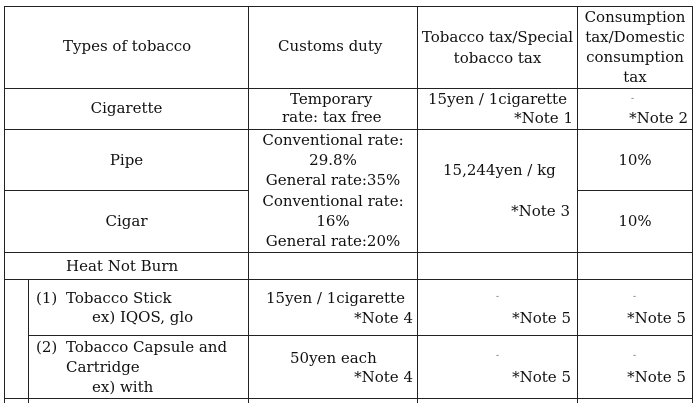  I want to click on row-tobacco-capsule-name-line-2: Cartridge, so click(103, 367).